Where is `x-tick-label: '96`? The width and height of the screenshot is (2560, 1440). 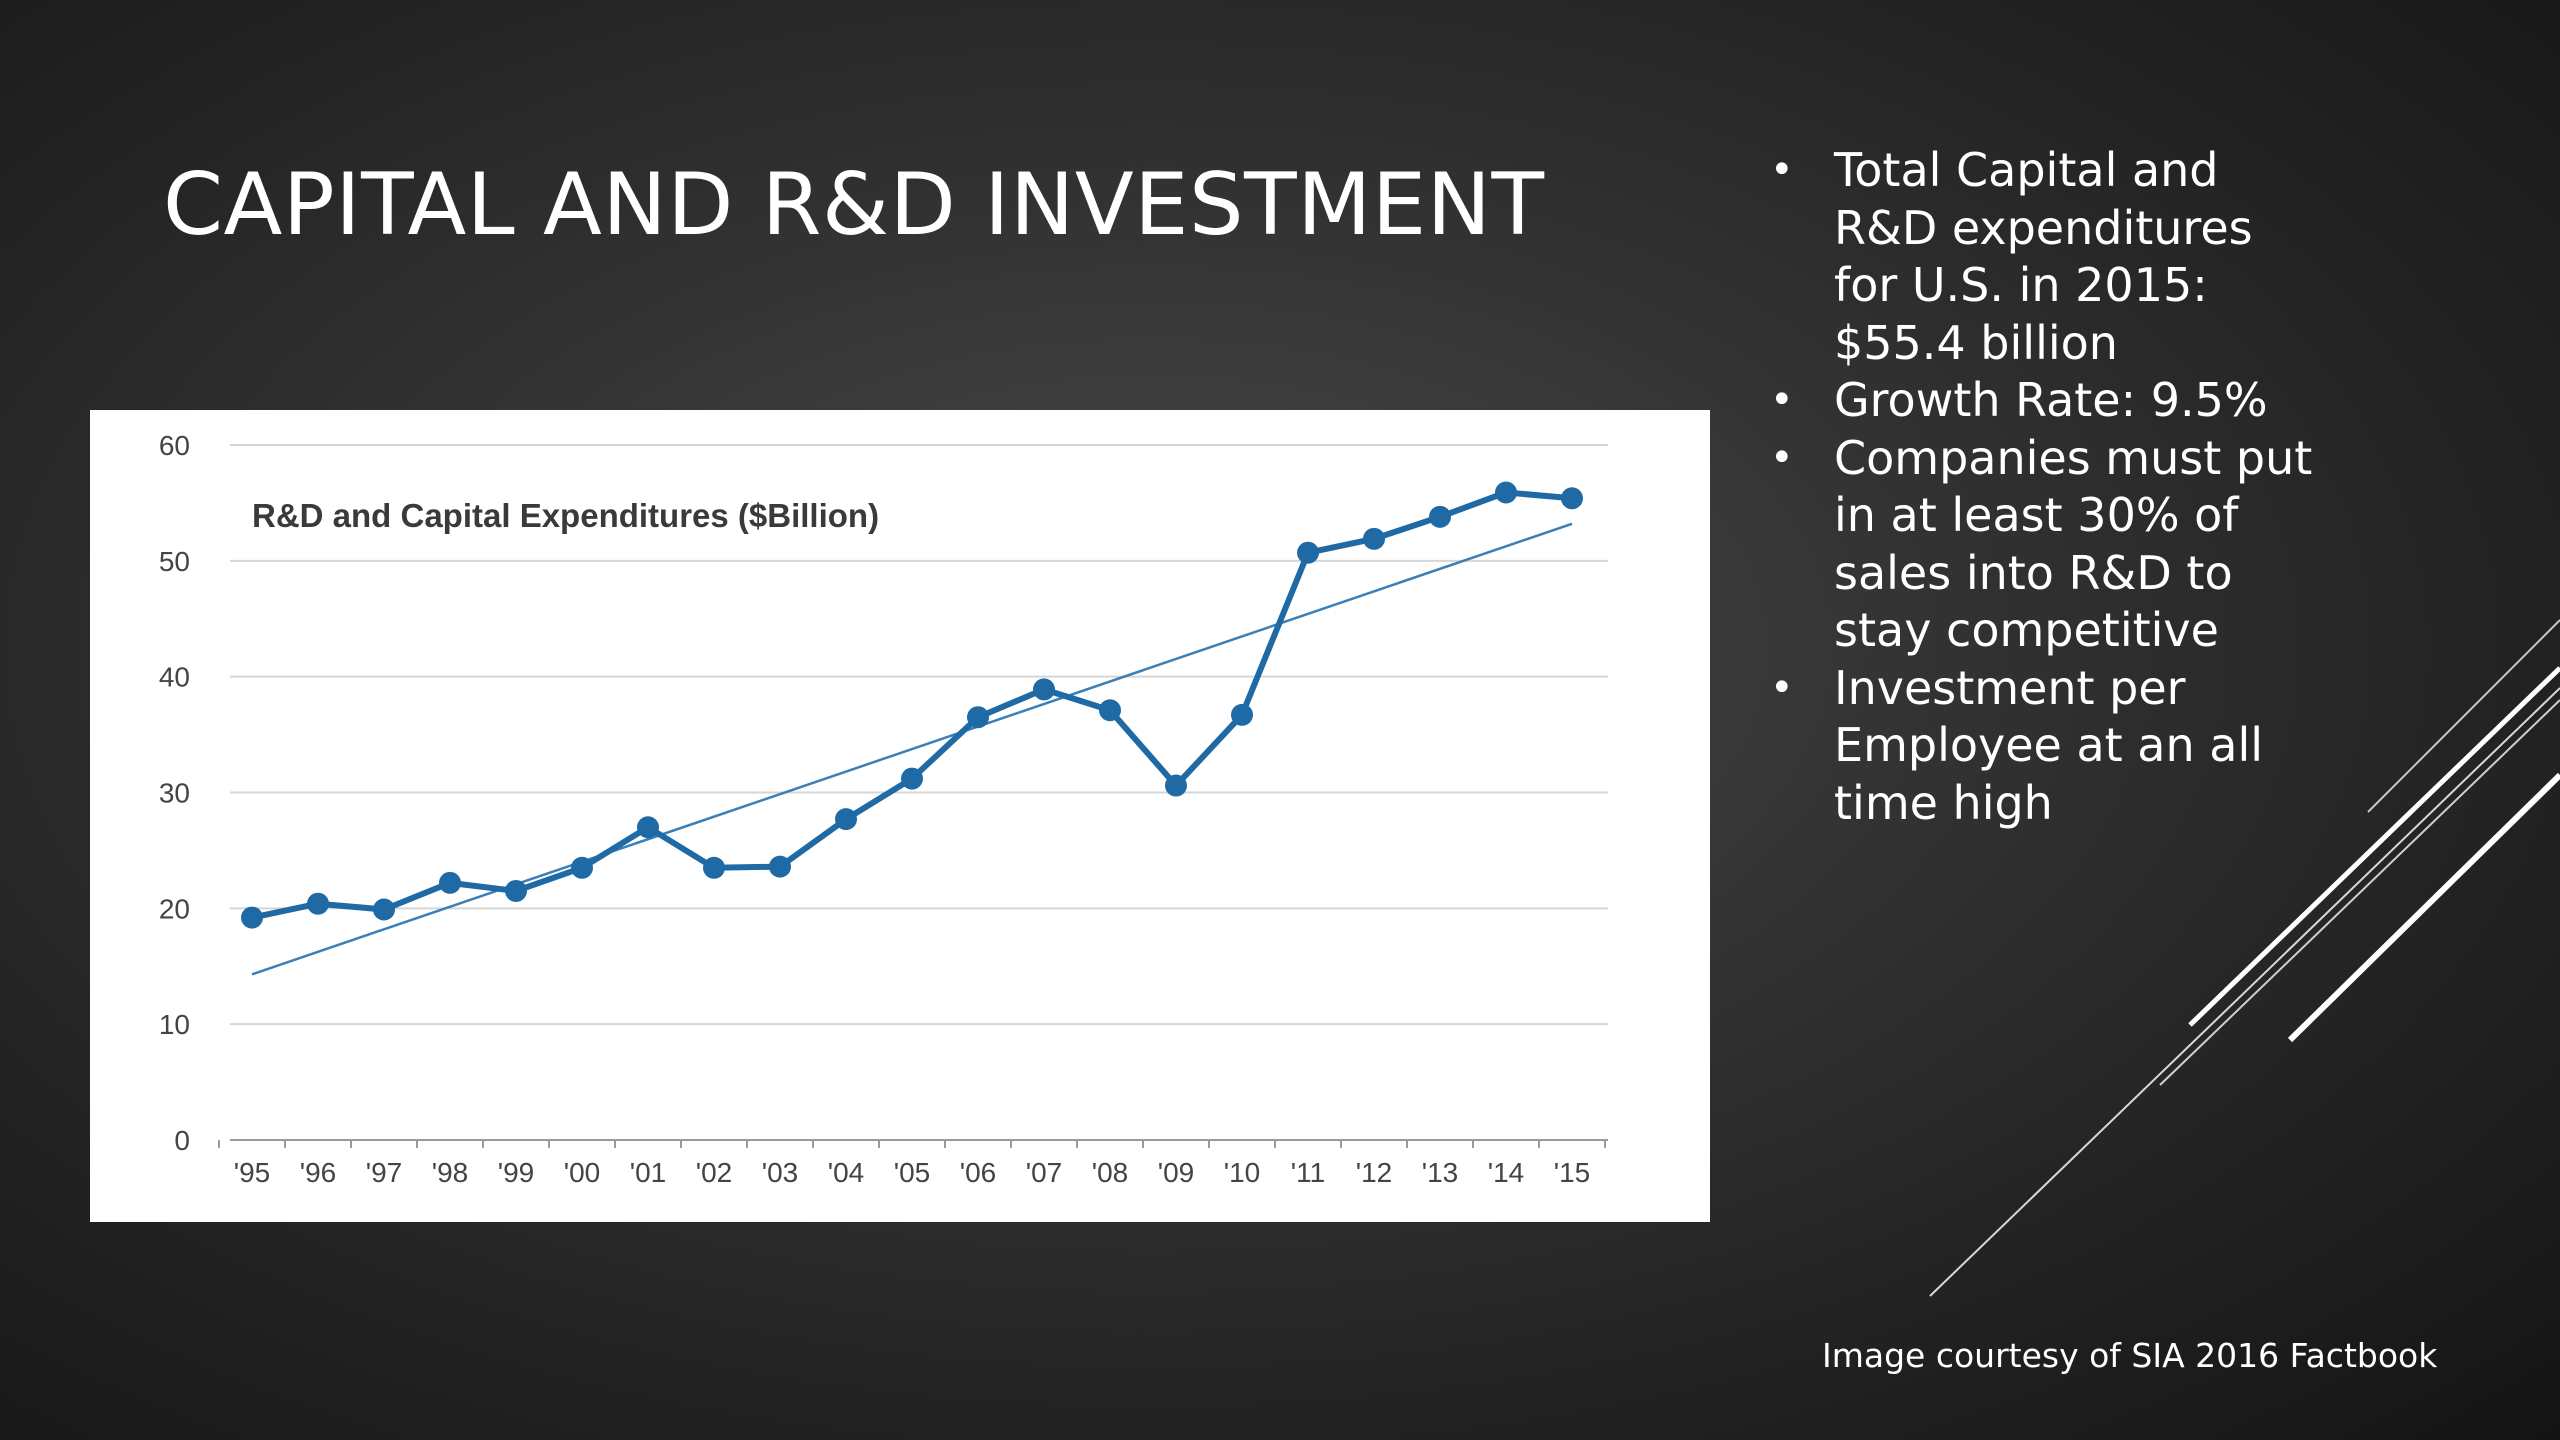 x-tick-label: '96 is located at coordinates (318, 1172).